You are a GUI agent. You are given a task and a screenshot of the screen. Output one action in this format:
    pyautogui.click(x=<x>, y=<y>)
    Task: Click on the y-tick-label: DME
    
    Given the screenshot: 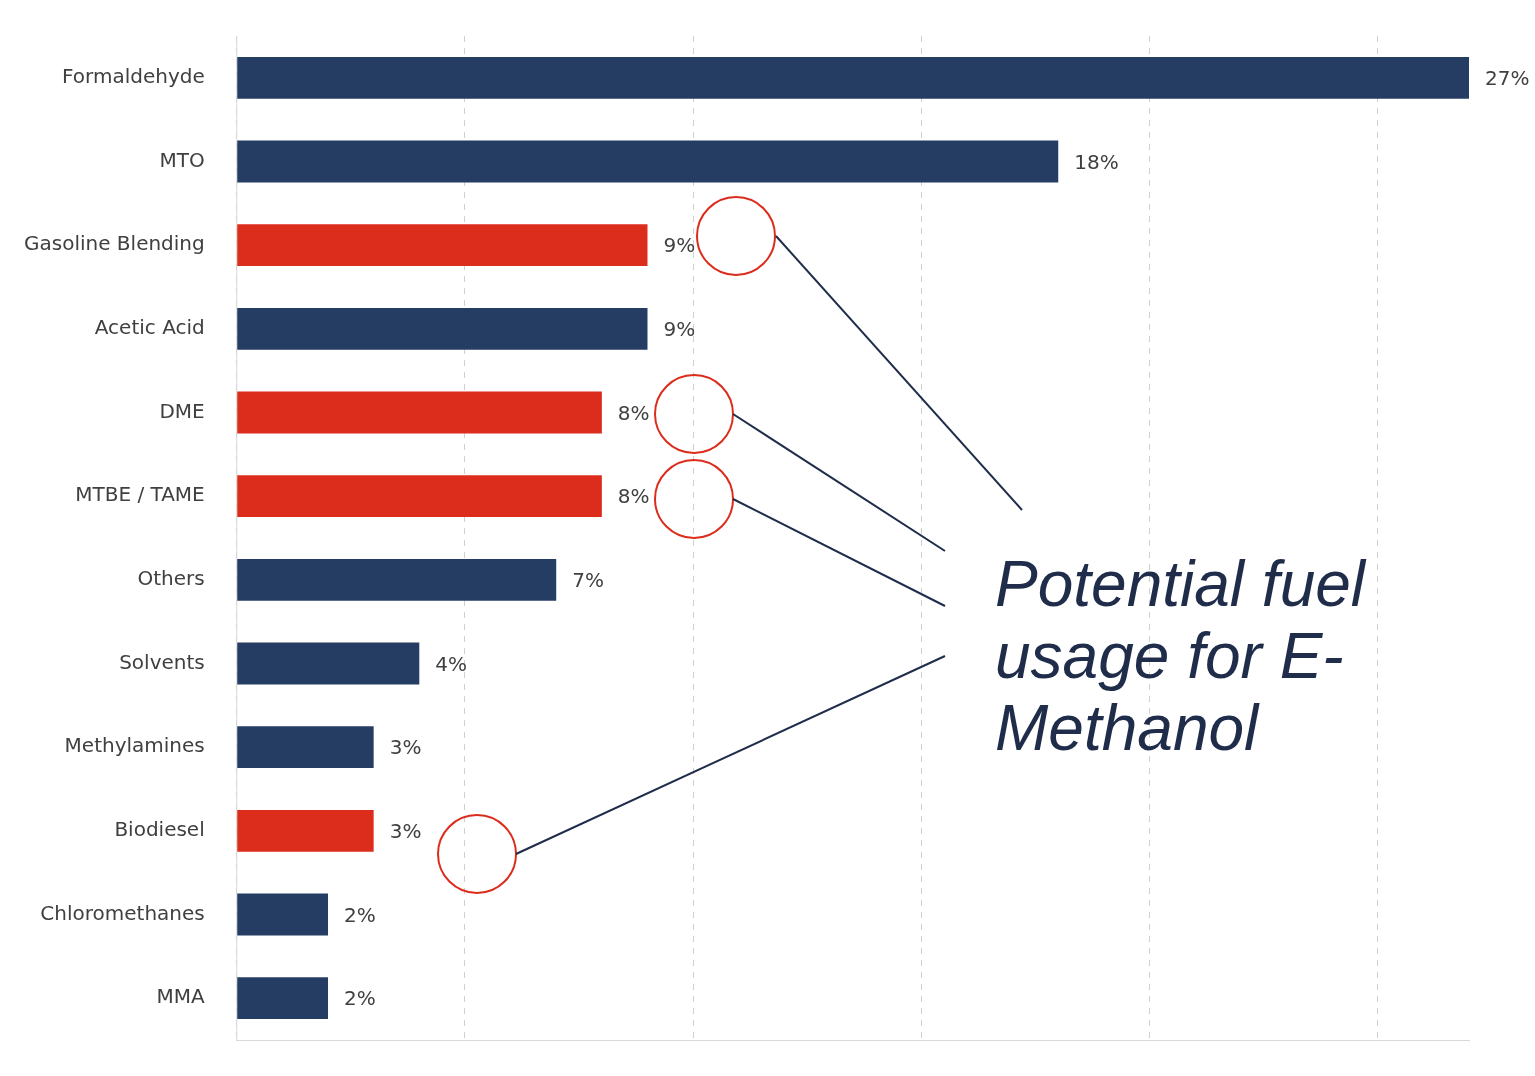 What is the action you would take?
    pyautogui.click(x=182, y=410)
    